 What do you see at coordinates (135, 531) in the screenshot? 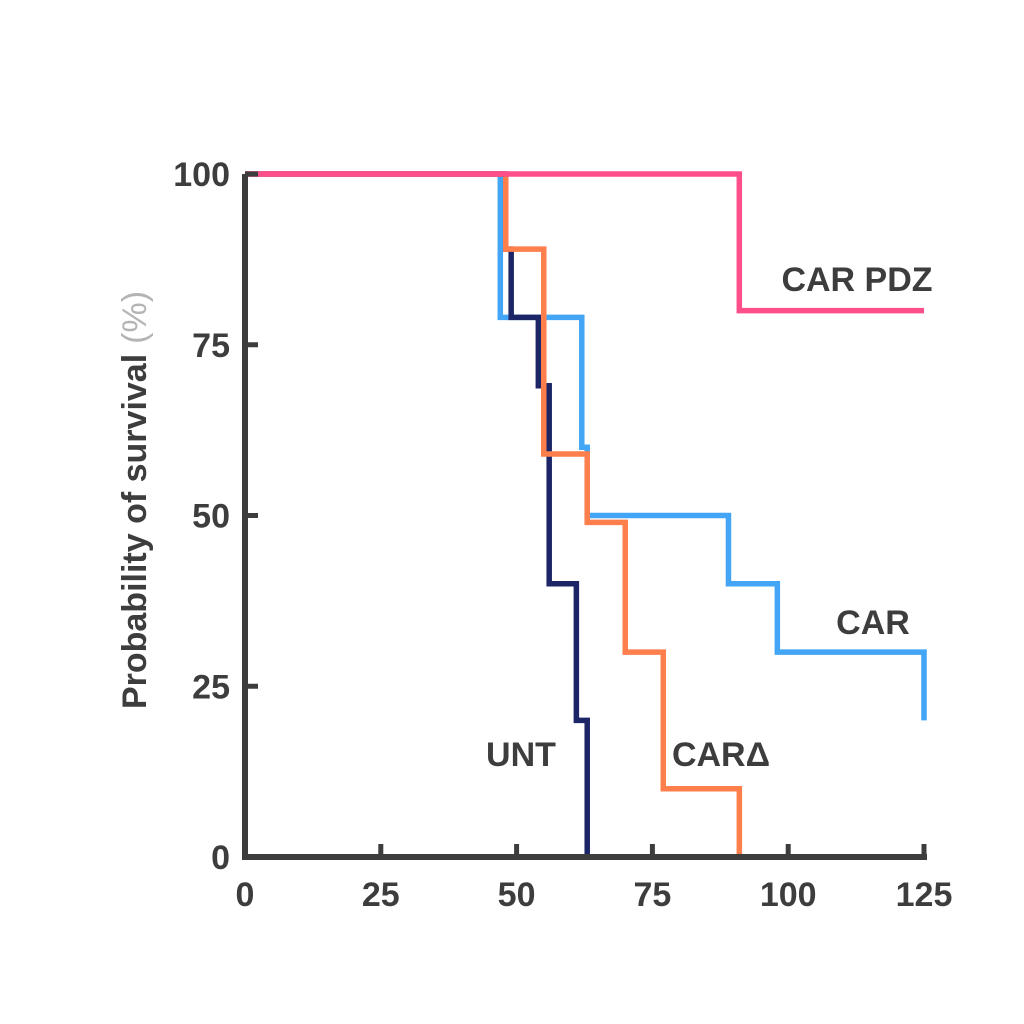
I see `y-axis-label-text: Probability of survival` at bounding box center [135, 531].